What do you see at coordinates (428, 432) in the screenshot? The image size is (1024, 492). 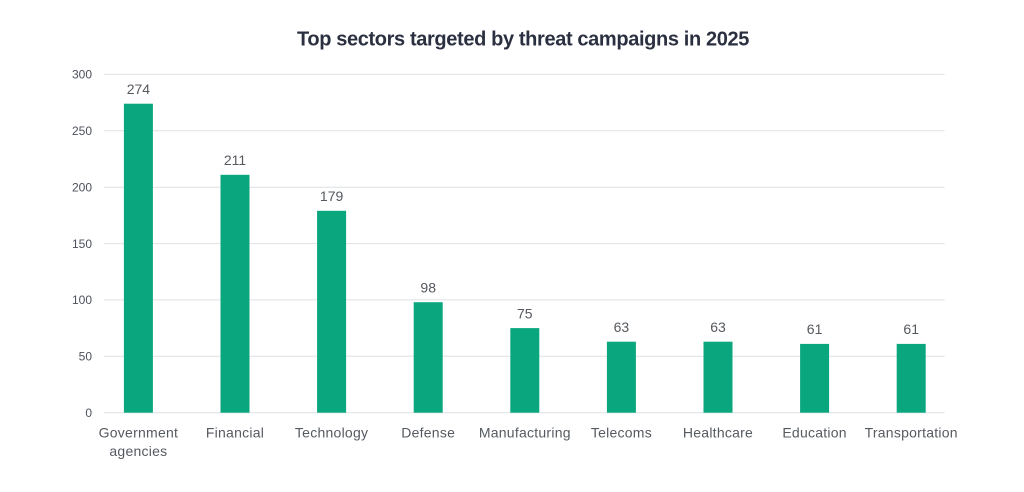 I see `svg-text: Defense` at bounding box center [428, 432].